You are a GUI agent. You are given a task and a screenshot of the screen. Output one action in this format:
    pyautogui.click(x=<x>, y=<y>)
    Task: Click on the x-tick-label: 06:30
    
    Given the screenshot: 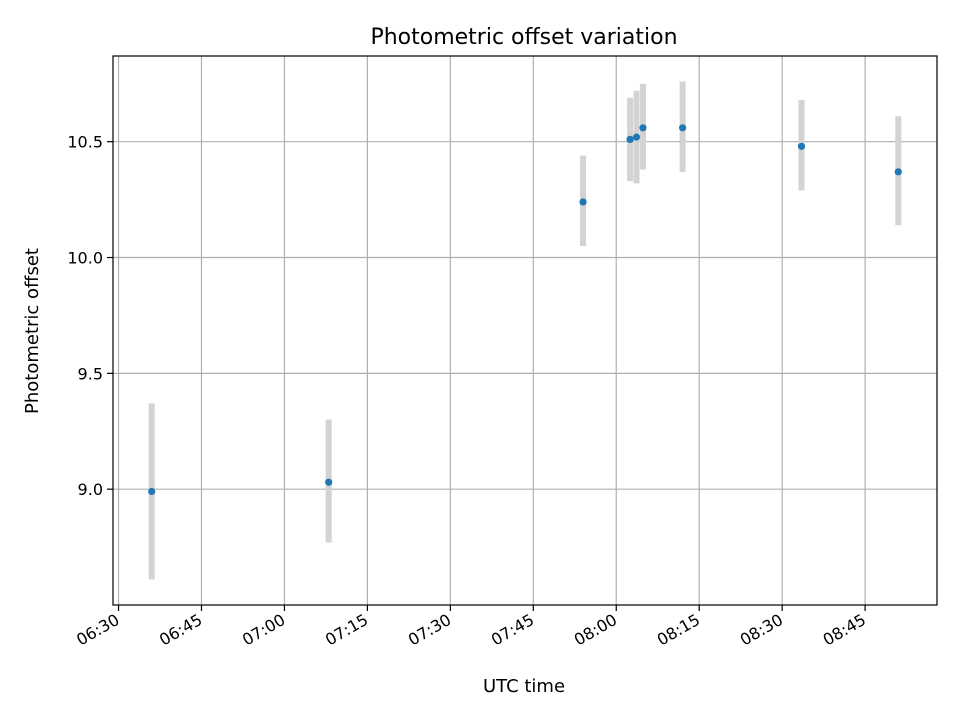 What is the action you would take?
    pyautogui.click(x=97, y=630)
    